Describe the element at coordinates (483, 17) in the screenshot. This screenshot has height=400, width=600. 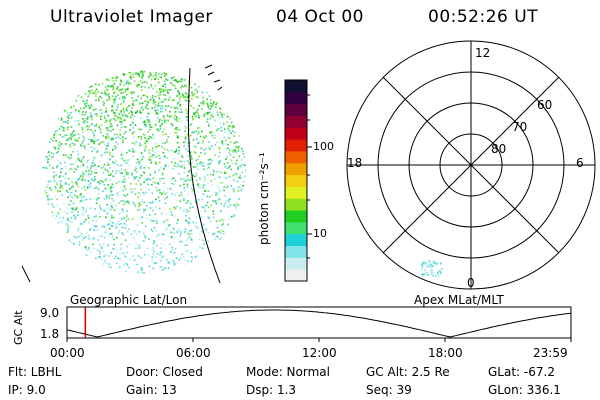
I see `time-label: 00:52:26 UT` at that location.